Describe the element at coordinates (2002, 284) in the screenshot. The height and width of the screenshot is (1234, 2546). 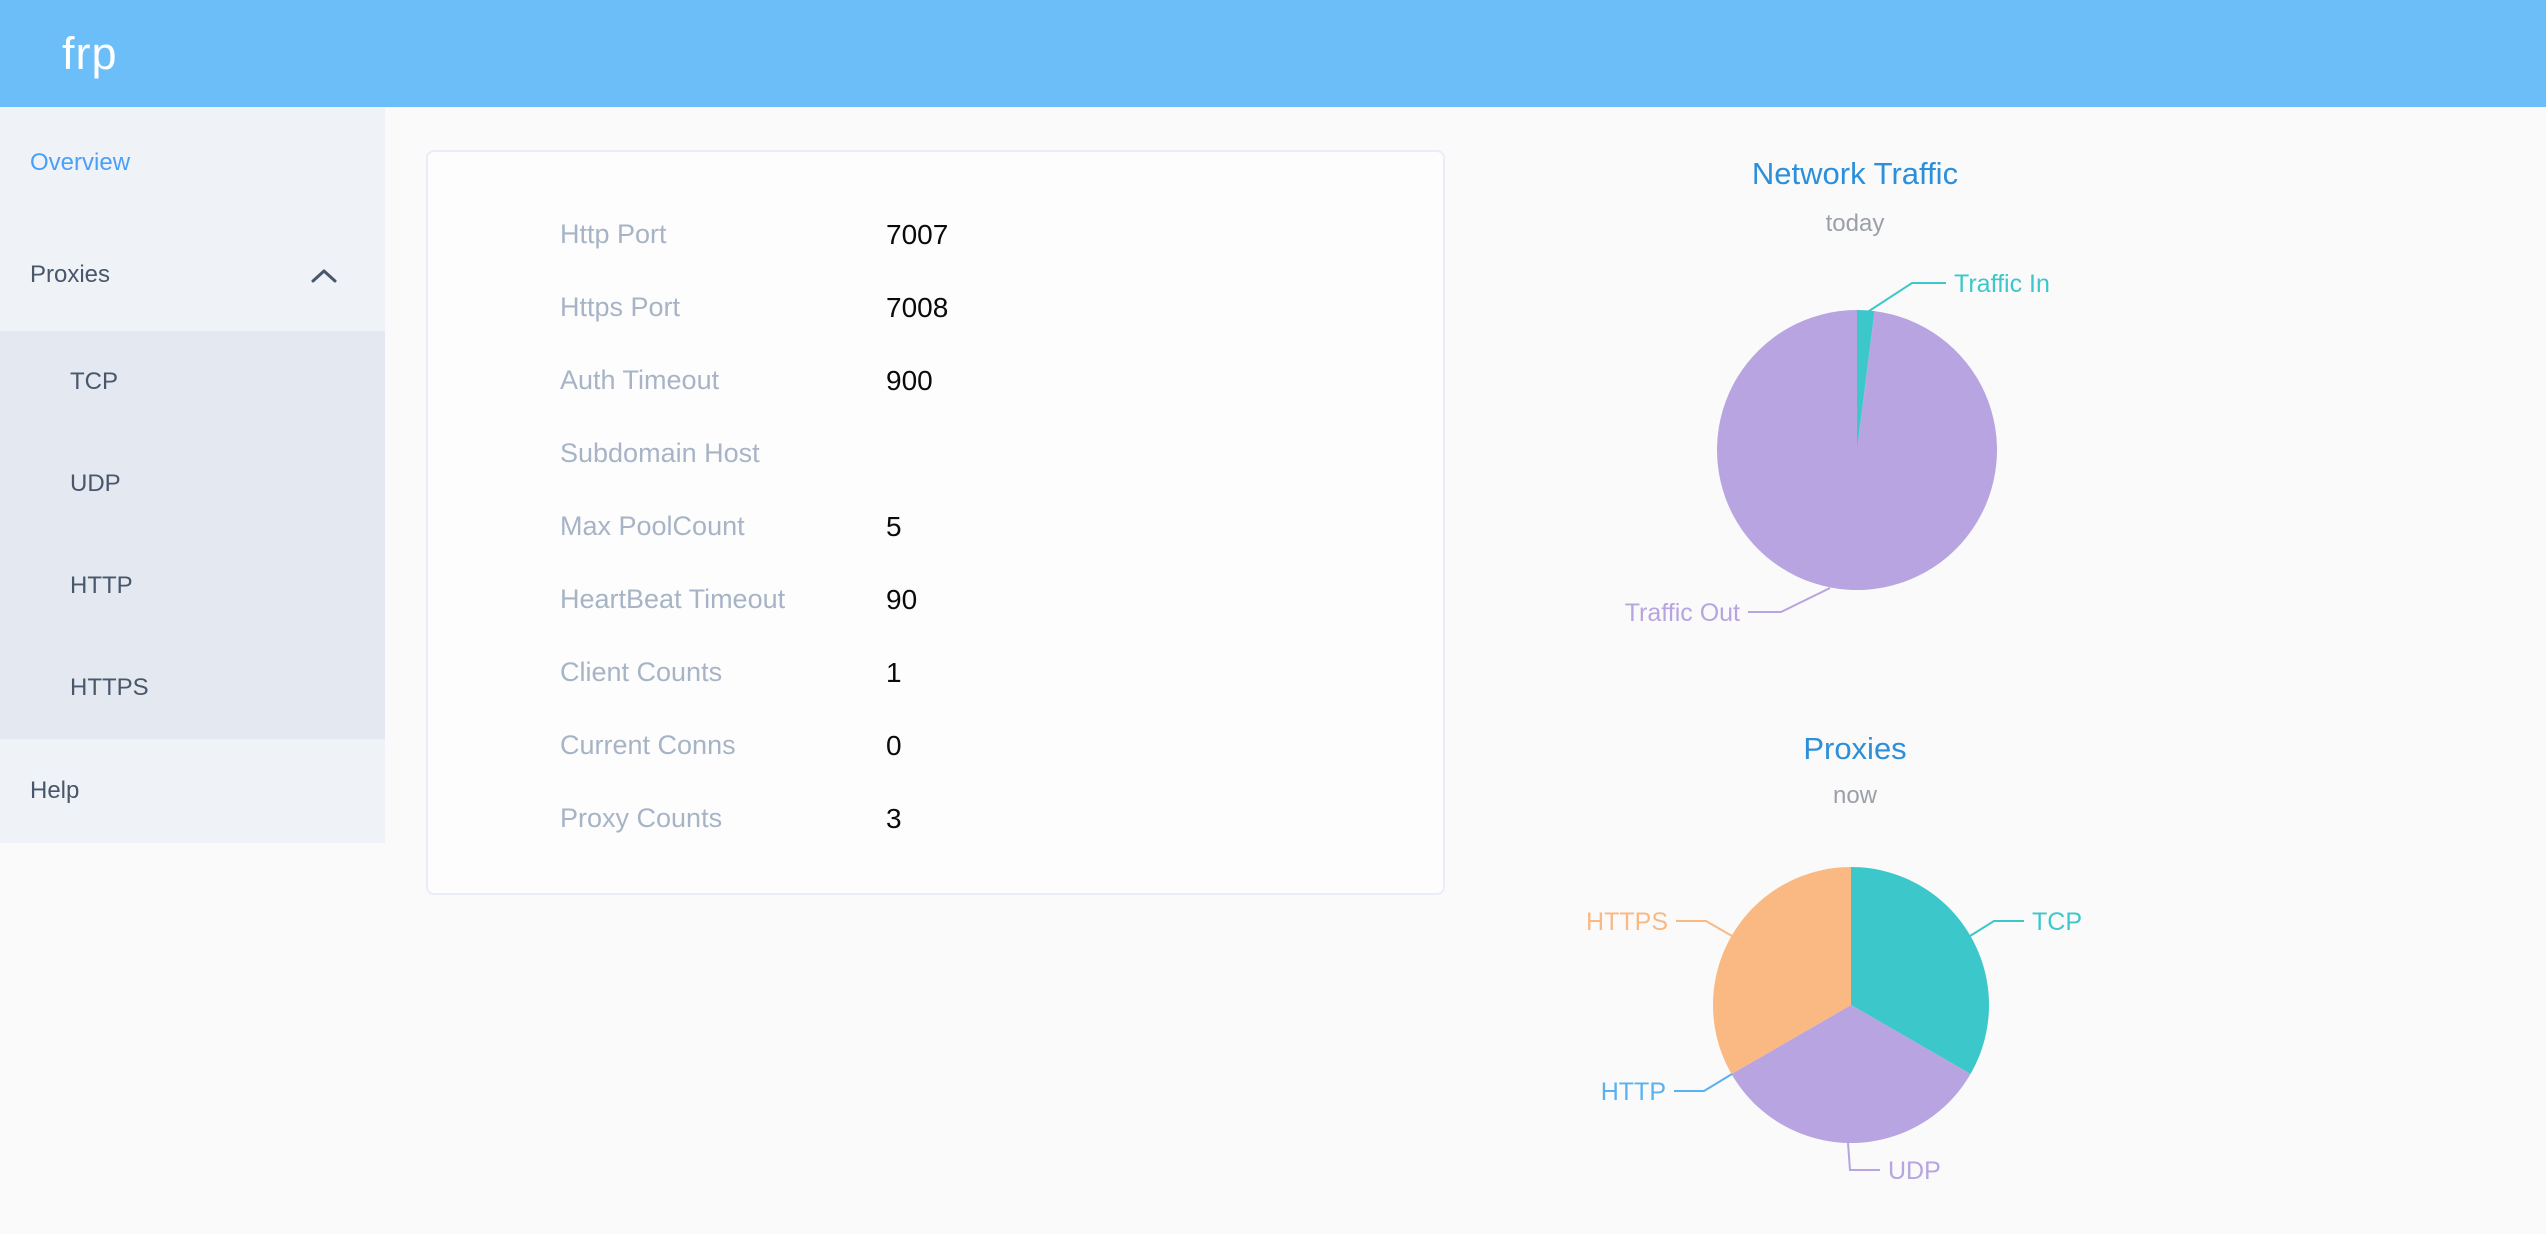
I see `pie-label-traffic-in: Traffic In` at that location.